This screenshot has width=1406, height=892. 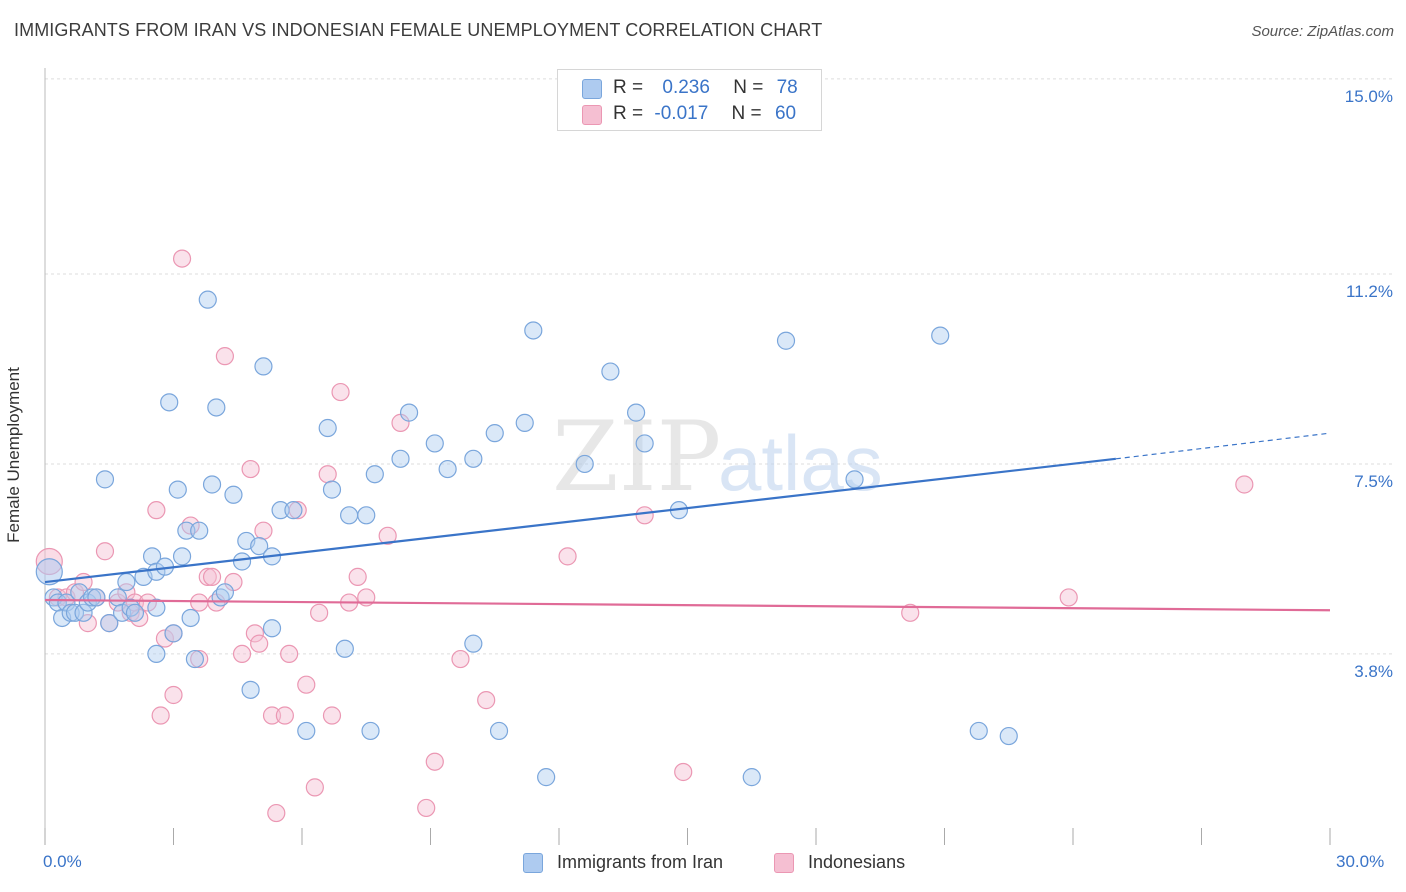 I want to click on indonesians-trendline, so click(x=687, y=605).